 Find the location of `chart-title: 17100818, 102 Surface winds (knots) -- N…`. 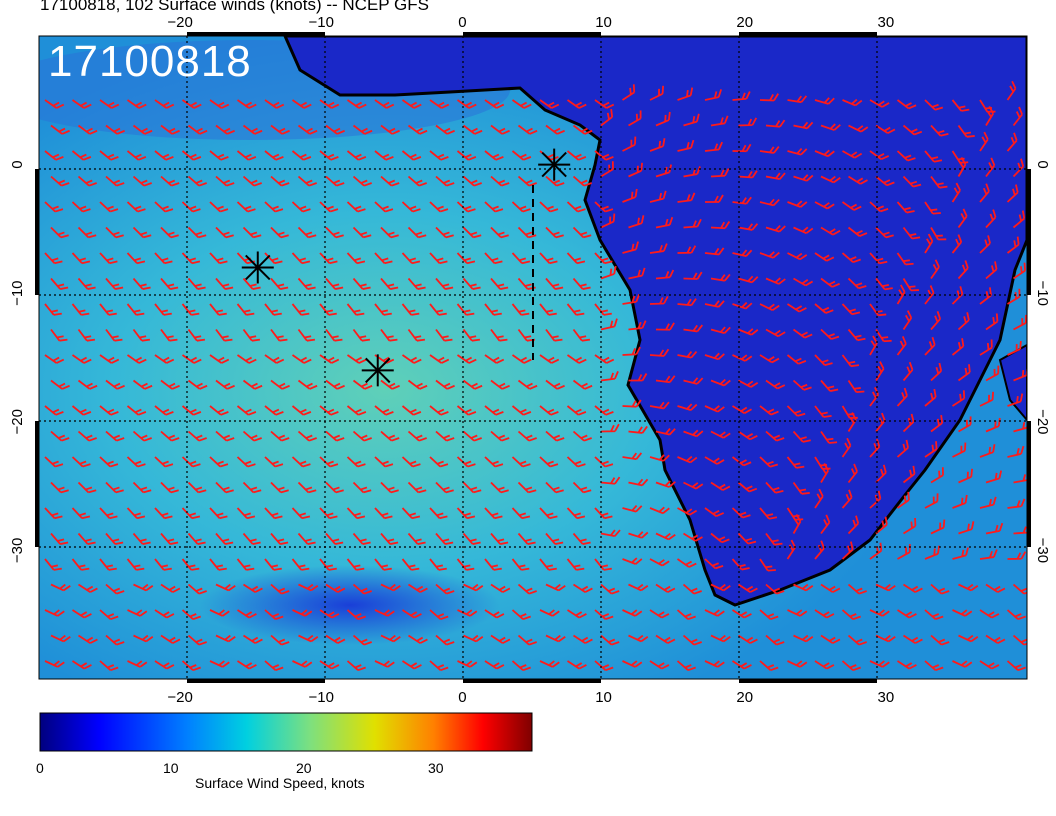

chart-title: 17100818, 102 Surface winds (knots) -- N… is located at coordinates (234, 7).